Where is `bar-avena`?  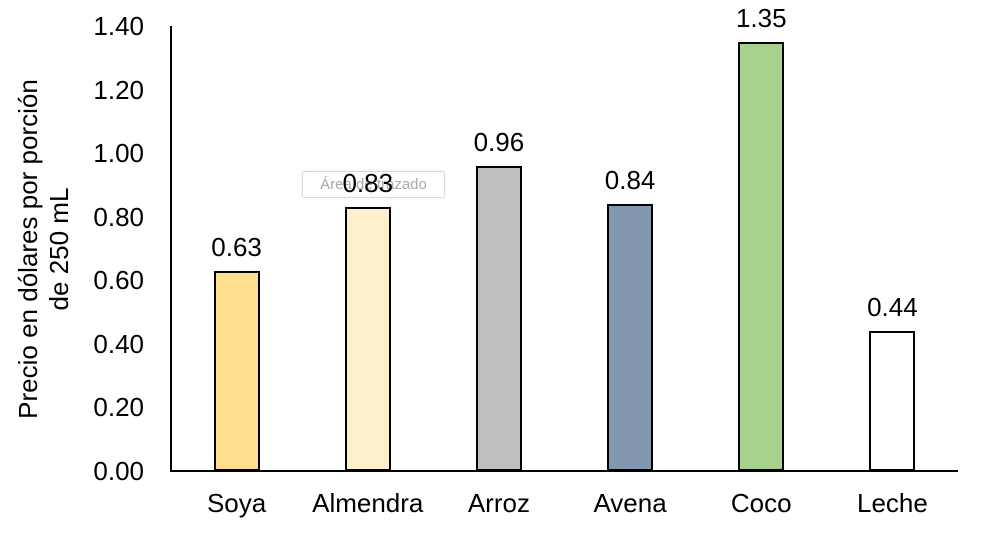
bar-avena is located at coordinates (630, 337).